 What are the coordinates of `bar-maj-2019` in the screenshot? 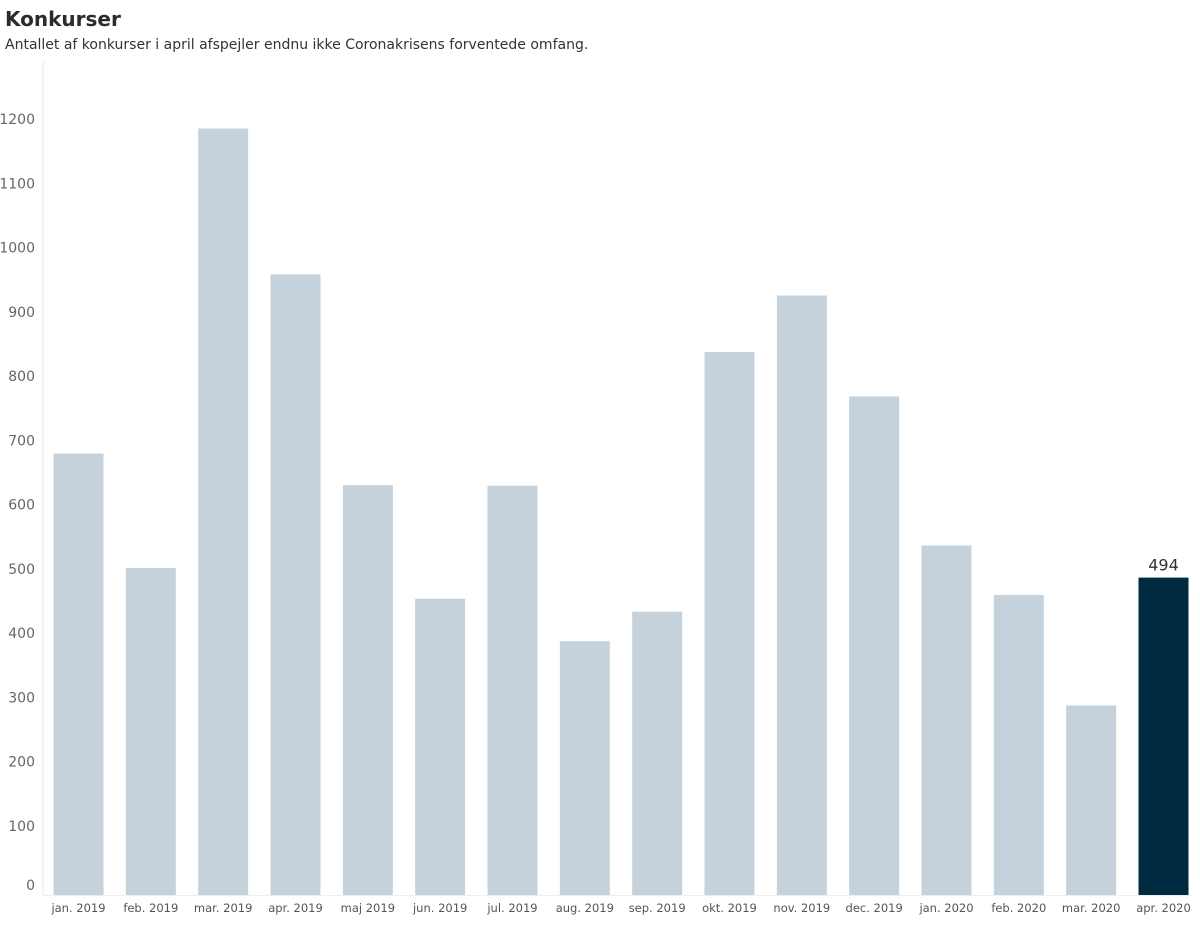 It's located at (367, 690).